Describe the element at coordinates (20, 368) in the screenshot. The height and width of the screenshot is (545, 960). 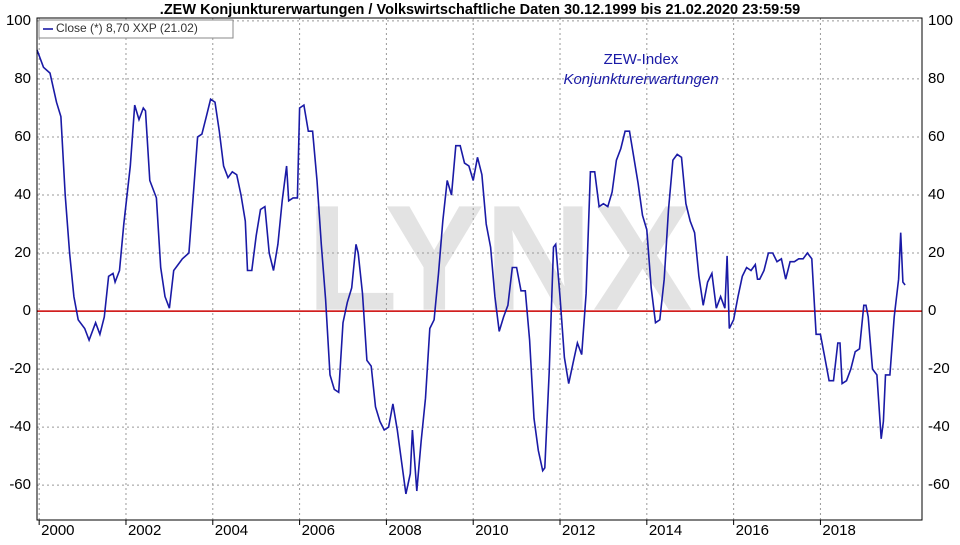
I see `y-tick-label: -20` at that location.